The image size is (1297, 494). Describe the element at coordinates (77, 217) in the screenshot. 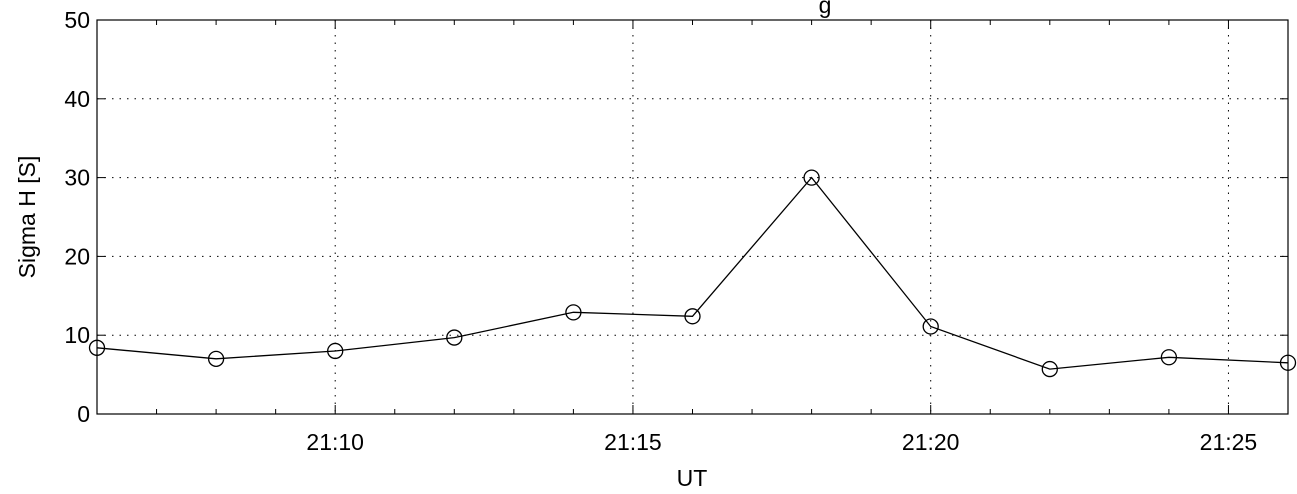

I see `y-tick-labels: 0 10 20 30 40 50` at that location.